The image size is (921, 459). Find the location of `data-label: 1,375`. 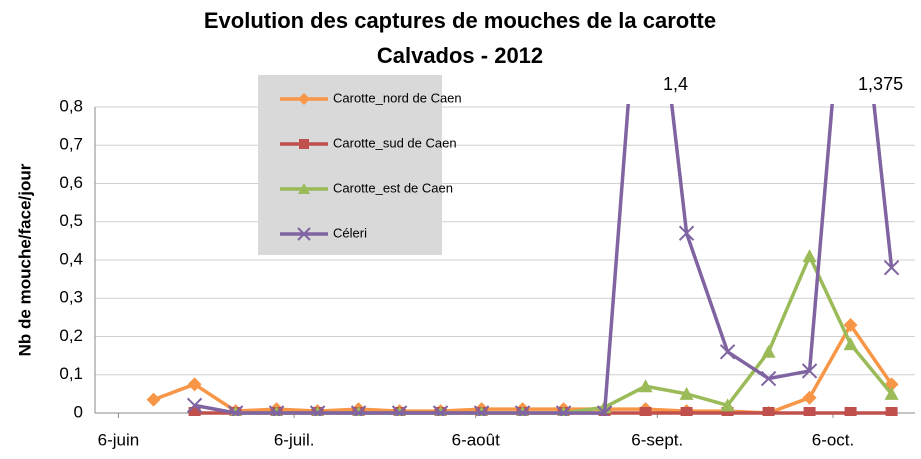

data-label: 1,375 is located at coordinates (880, 84).